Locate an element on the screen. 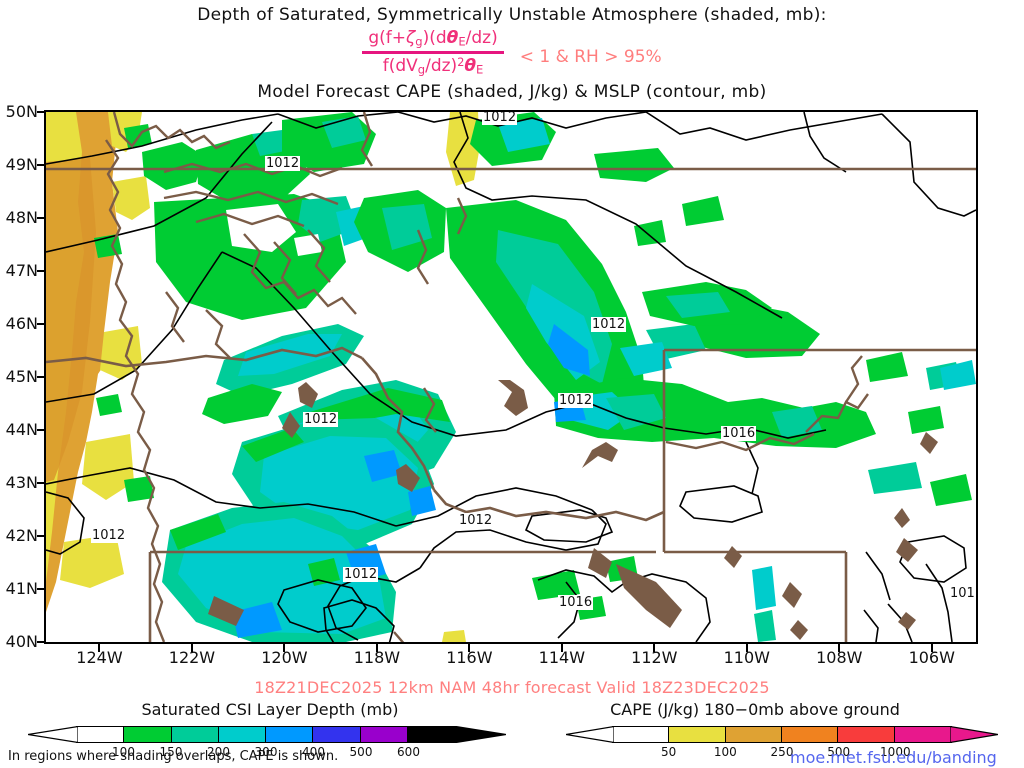  cape-colorbar-title: CAPE (J/kg) 180−0mb above ground is located at coordinates (755, 709).